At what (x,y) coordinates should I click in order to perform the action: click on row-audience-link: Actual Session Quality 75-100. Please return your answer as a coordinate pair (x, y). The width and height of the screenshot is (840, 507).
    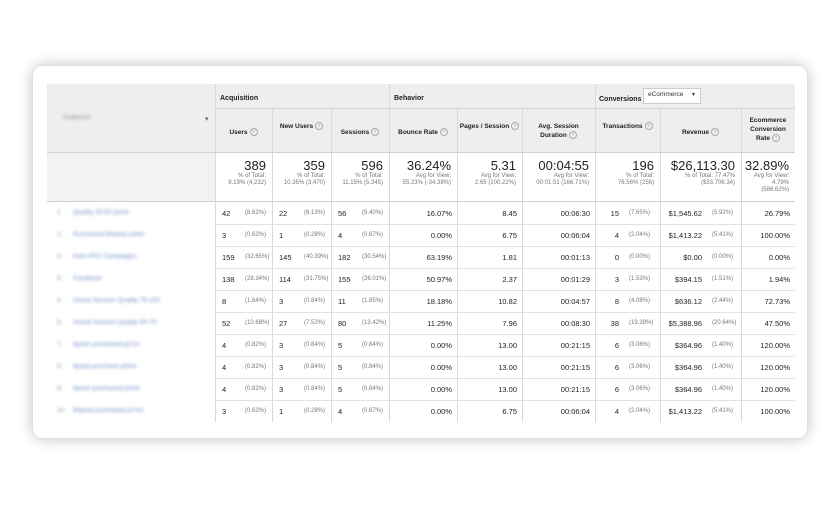
    Looking at the image, I should click on (117, 300).